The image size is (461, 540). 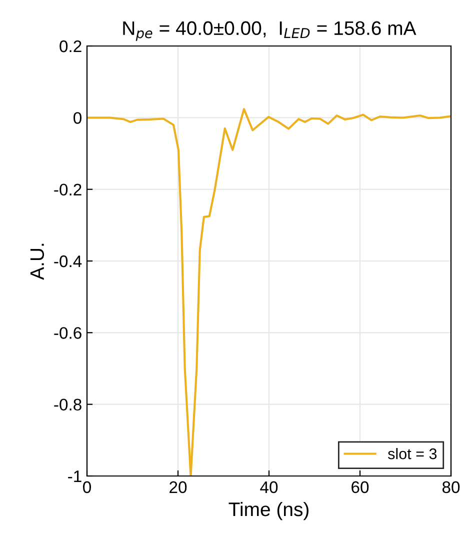 I want to click on x-tick-label: 60, so click(x=360, y=487).